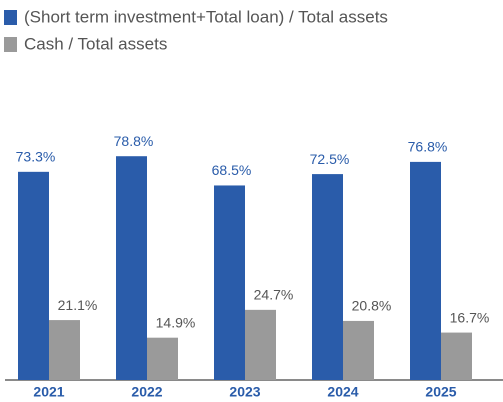 This screenshot has height=402, width=503. I want to click on value-label: 76.8%, so click(428, 147).